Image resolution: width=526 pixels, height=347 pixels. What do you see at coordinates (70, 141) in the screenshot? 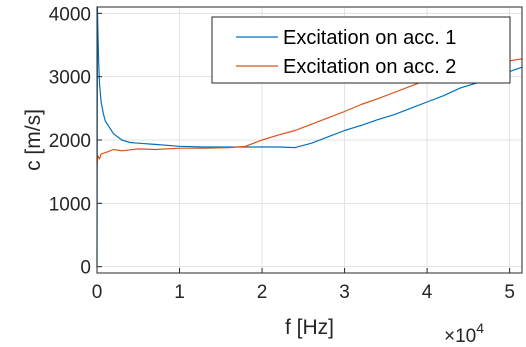
I see `y-tick-label: 2000` at bounding box center [70, 141].